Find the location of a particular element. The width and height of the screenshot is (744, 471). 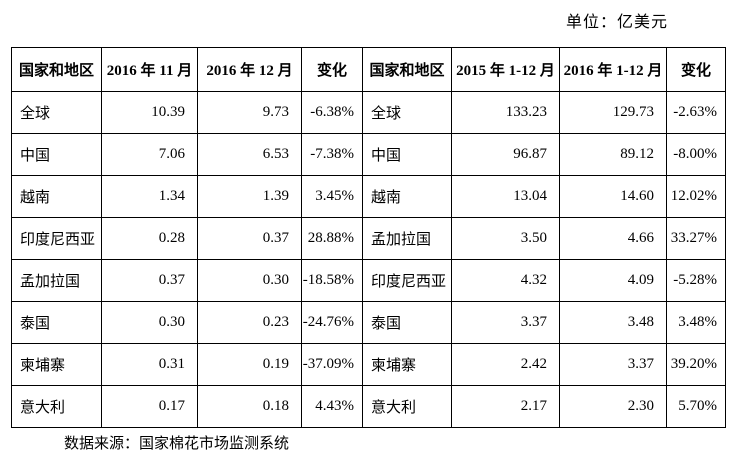

value-cell: 3.45% is located at coordinates (332, 196).